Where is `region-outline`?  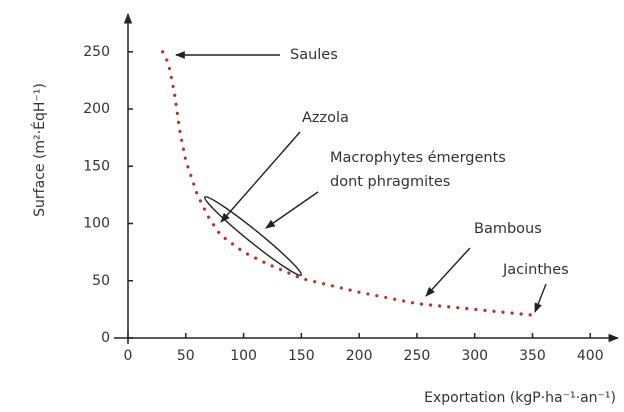
region-outline is located at coordinates (253, 236).